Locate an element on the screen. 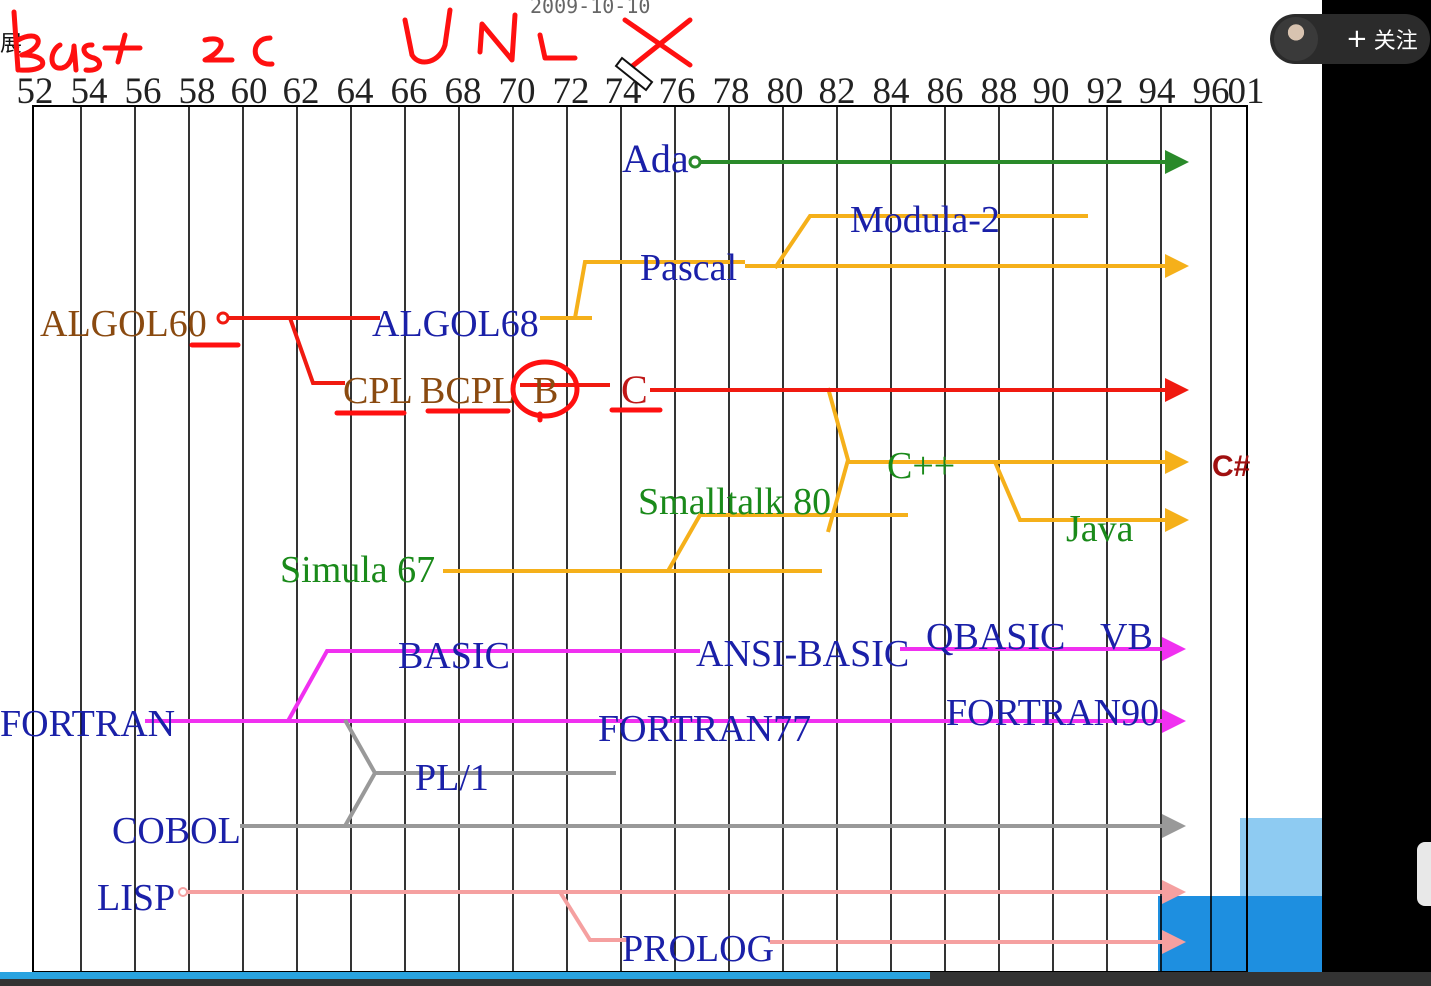 This screenshot has width=1431, height=986. language-label-modula2: Modula-2 is located at coordinates (925, 220).